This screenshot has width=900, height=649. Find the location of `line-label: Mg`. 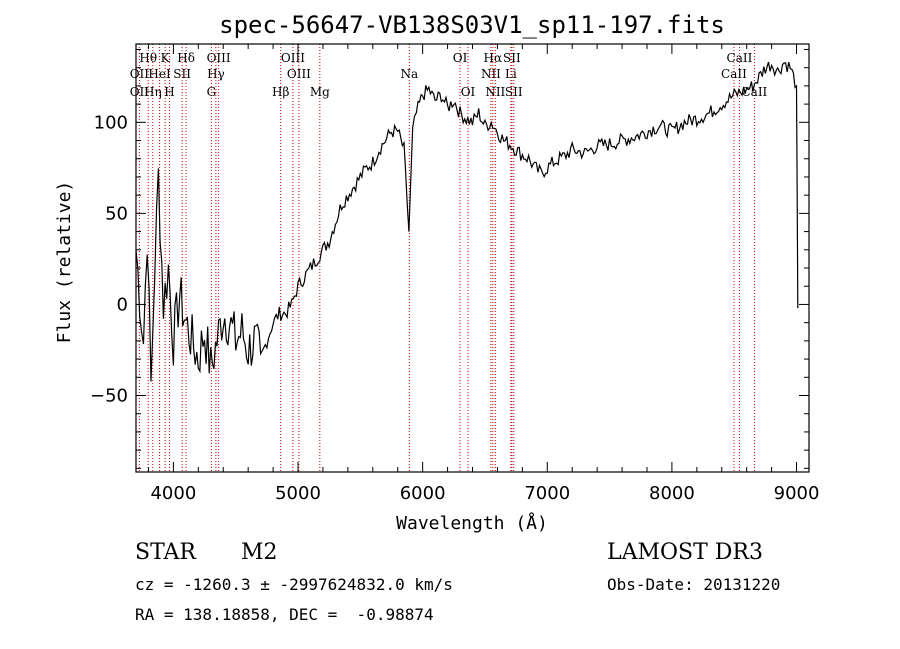

line-label: Mg is located at coordinates (320, 92).